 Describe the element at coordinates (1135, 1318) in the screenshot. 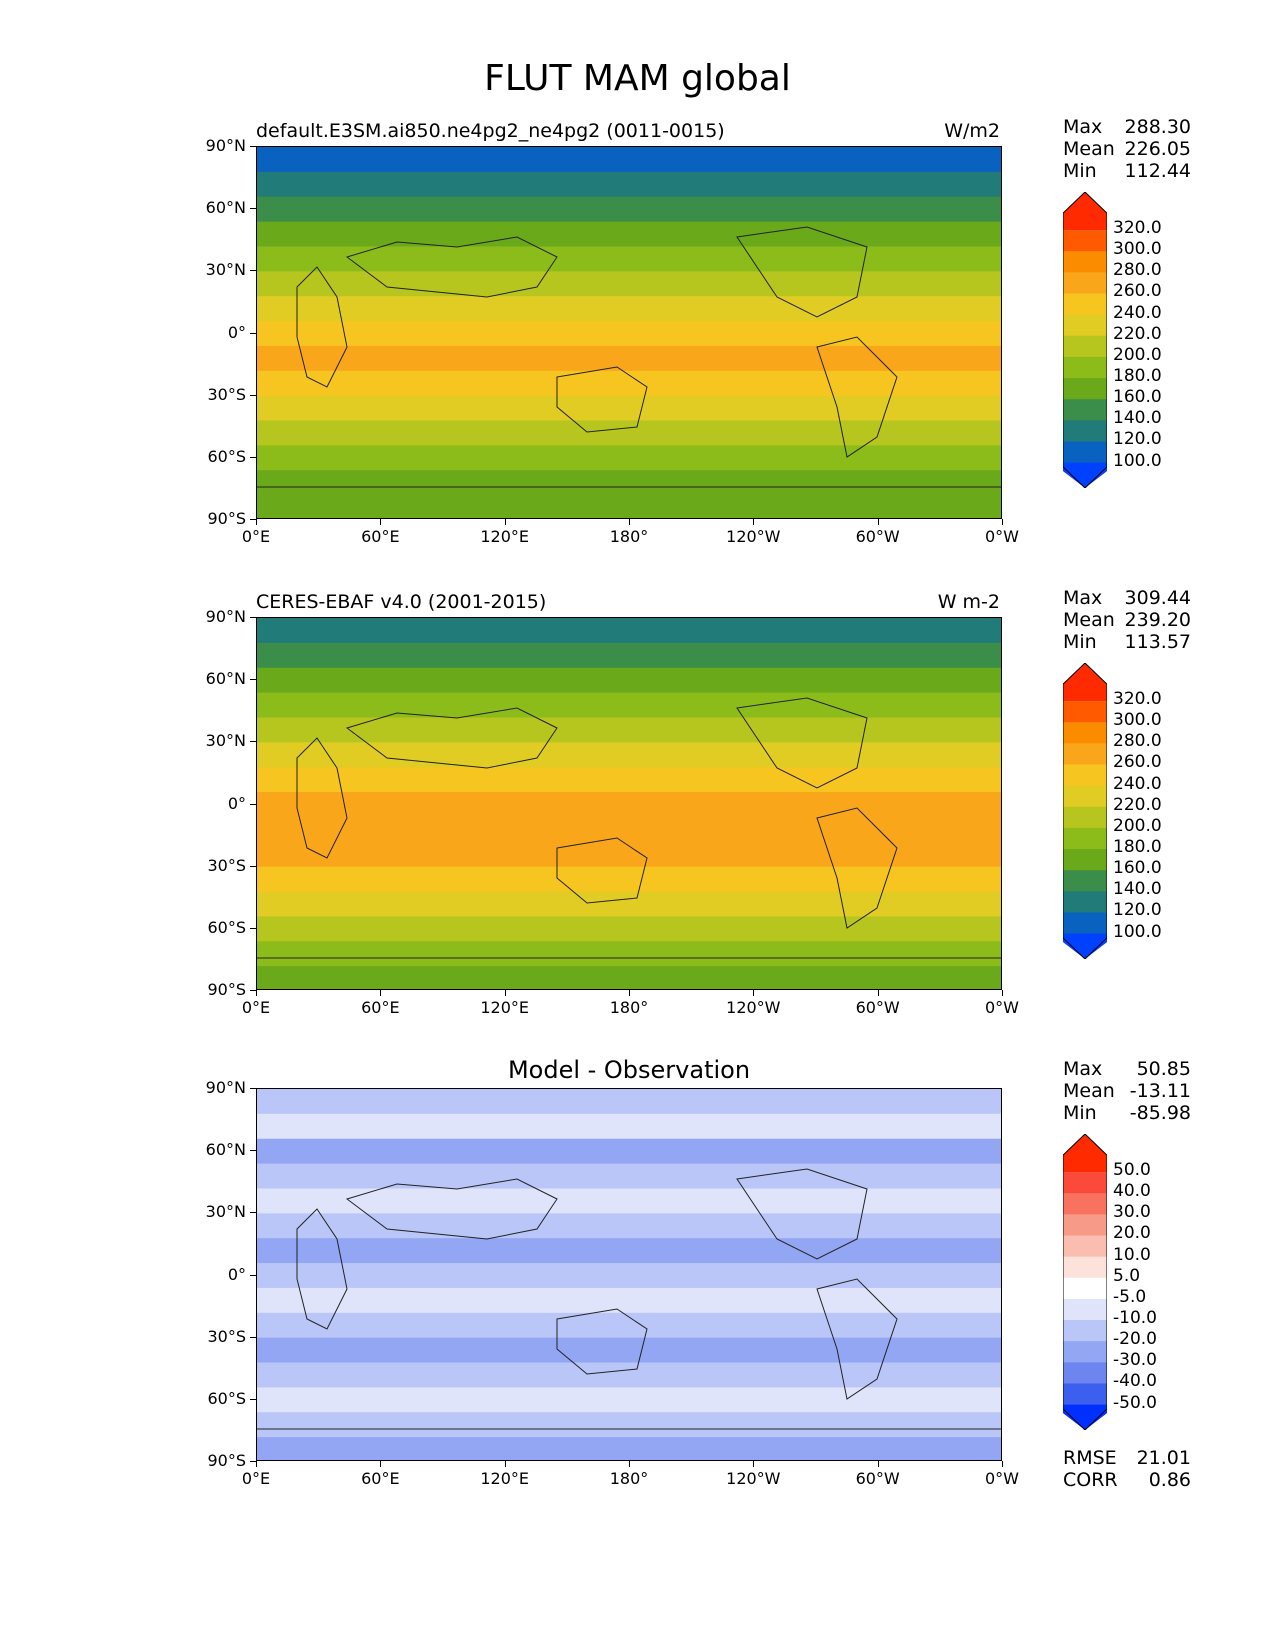

I see `colorbar-label: -10.0` at that location.